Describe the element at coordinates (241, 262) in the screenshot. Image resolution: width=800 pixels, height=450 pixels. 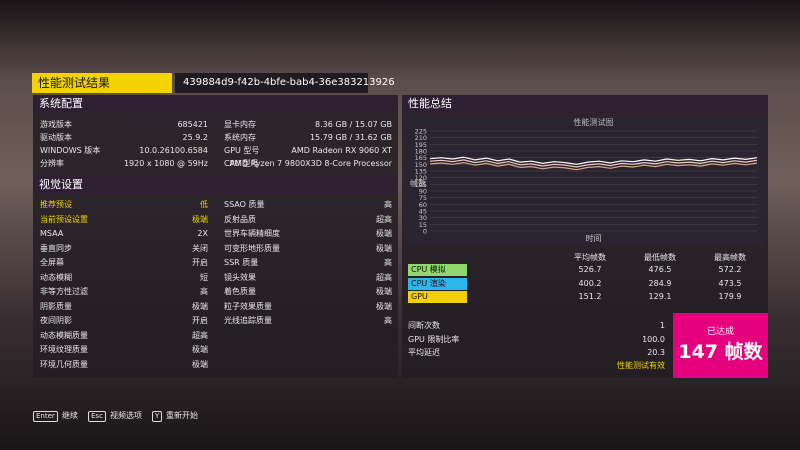
I see `setting-label: SSR 质量` at that location.